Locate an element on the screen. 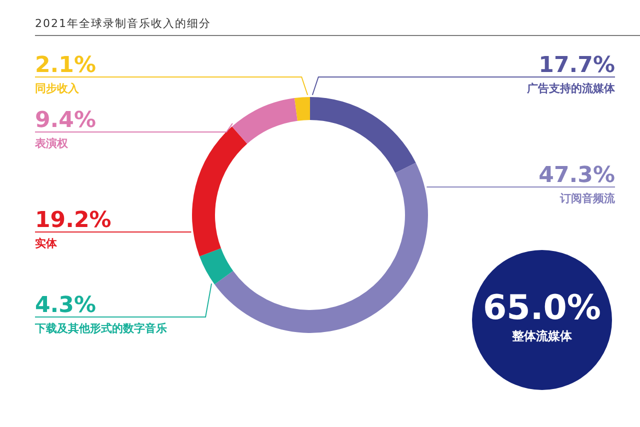  slice-label: 下载及其他形式的数字音乐 is located at coordinates (100, 328).